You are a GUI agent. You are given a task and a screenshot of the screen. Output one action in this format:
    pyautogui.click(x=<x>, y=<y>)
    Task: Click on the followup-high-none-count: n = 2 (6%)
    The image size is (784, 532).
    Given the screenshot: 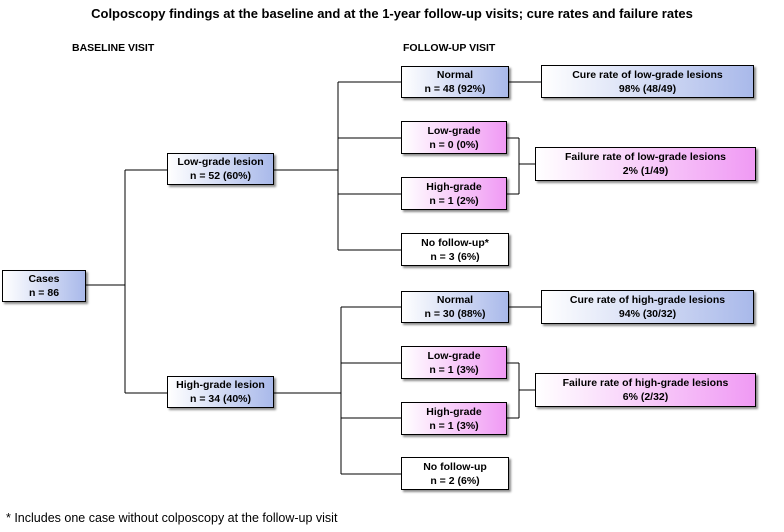 What is the action you would take?
    pyautogui.click(x=455, y=480)
    